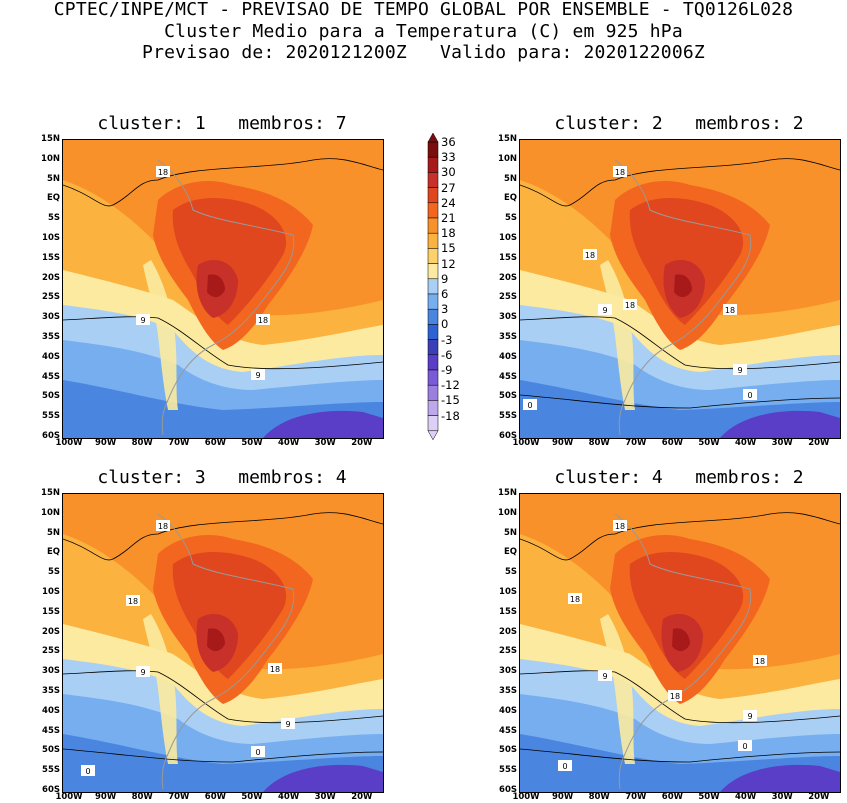 Image resolution: width=847 pixels, height=803 pixels. What do you see at coordinates (450, 400) in the screenshot?
I see `colorbar-label: -15` at bounding box center [450, 400].